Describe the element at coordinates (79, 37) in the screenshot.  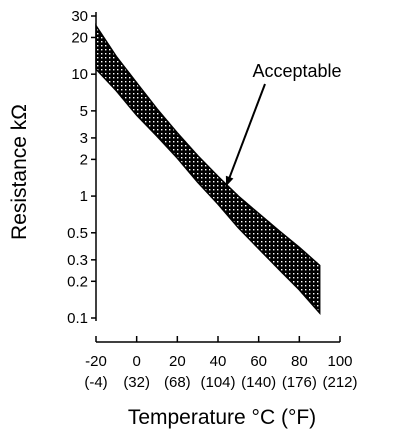
I see `y-tick-label: 20` at that location.